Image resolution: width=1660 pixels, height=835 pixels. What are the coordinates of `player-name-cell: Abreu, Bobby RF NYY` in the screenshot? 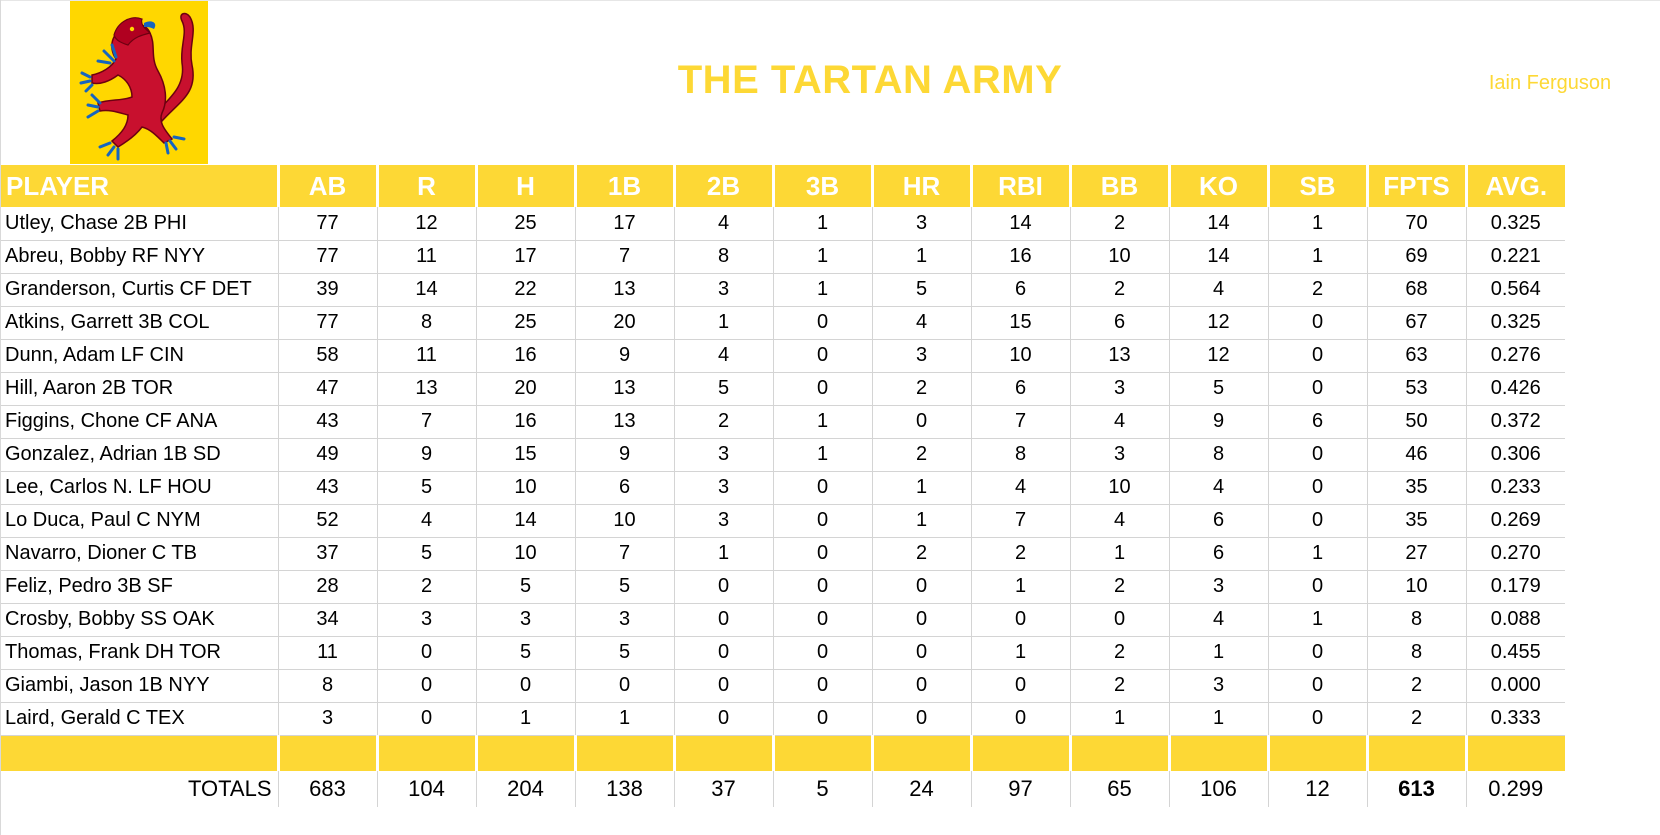 It's located at (139, 257).